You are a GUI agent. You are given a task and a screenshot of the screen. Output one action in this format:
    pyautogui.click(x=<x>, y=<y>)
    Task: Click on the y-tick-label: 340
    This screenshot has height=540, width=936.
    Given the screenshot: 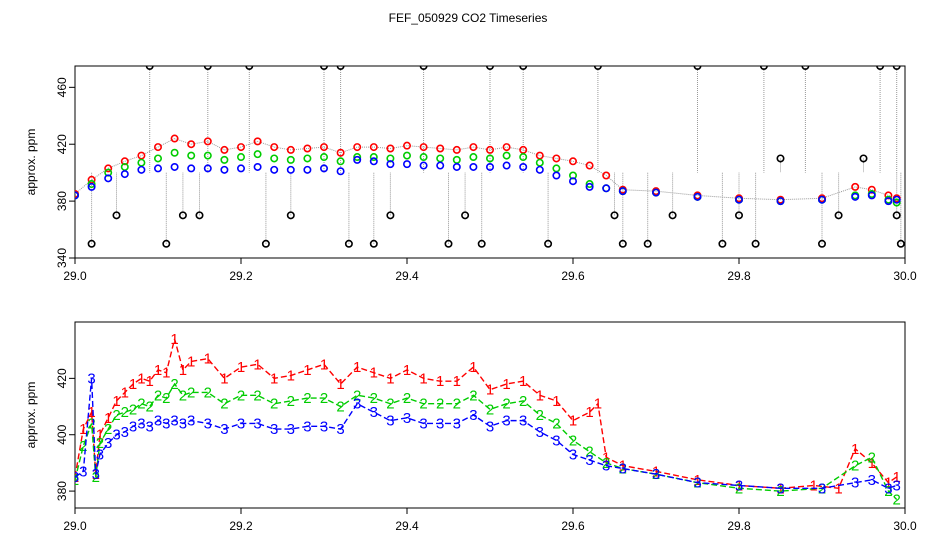 What is the action you would take?
    pyautogui.click(x=62, y=258)
    